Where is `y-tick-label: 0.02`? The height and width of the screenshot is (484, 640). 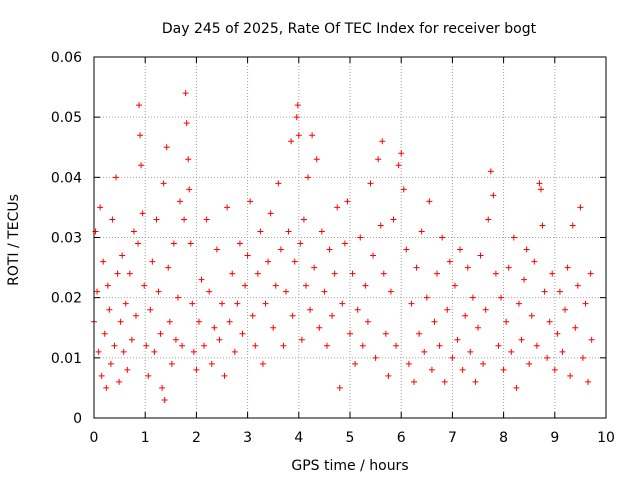 y-tick-label: 0.02 is located at coordinates (66, 299).